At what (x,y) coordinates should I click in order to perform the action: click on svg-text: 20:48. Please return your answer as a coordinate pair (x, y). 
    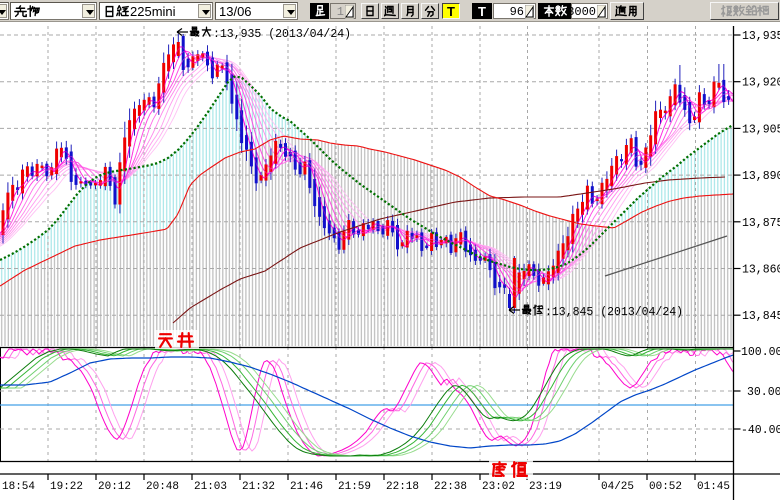
    Looking at the image, I should click on (162, 487).